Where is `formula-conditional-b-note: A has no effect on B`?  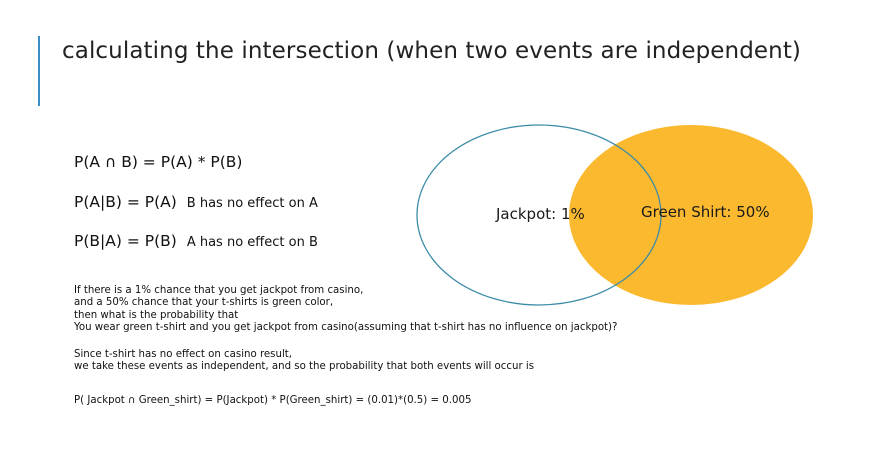
formula-conditional-b-note: A has no effect on B is located at coordinates (252, 242).